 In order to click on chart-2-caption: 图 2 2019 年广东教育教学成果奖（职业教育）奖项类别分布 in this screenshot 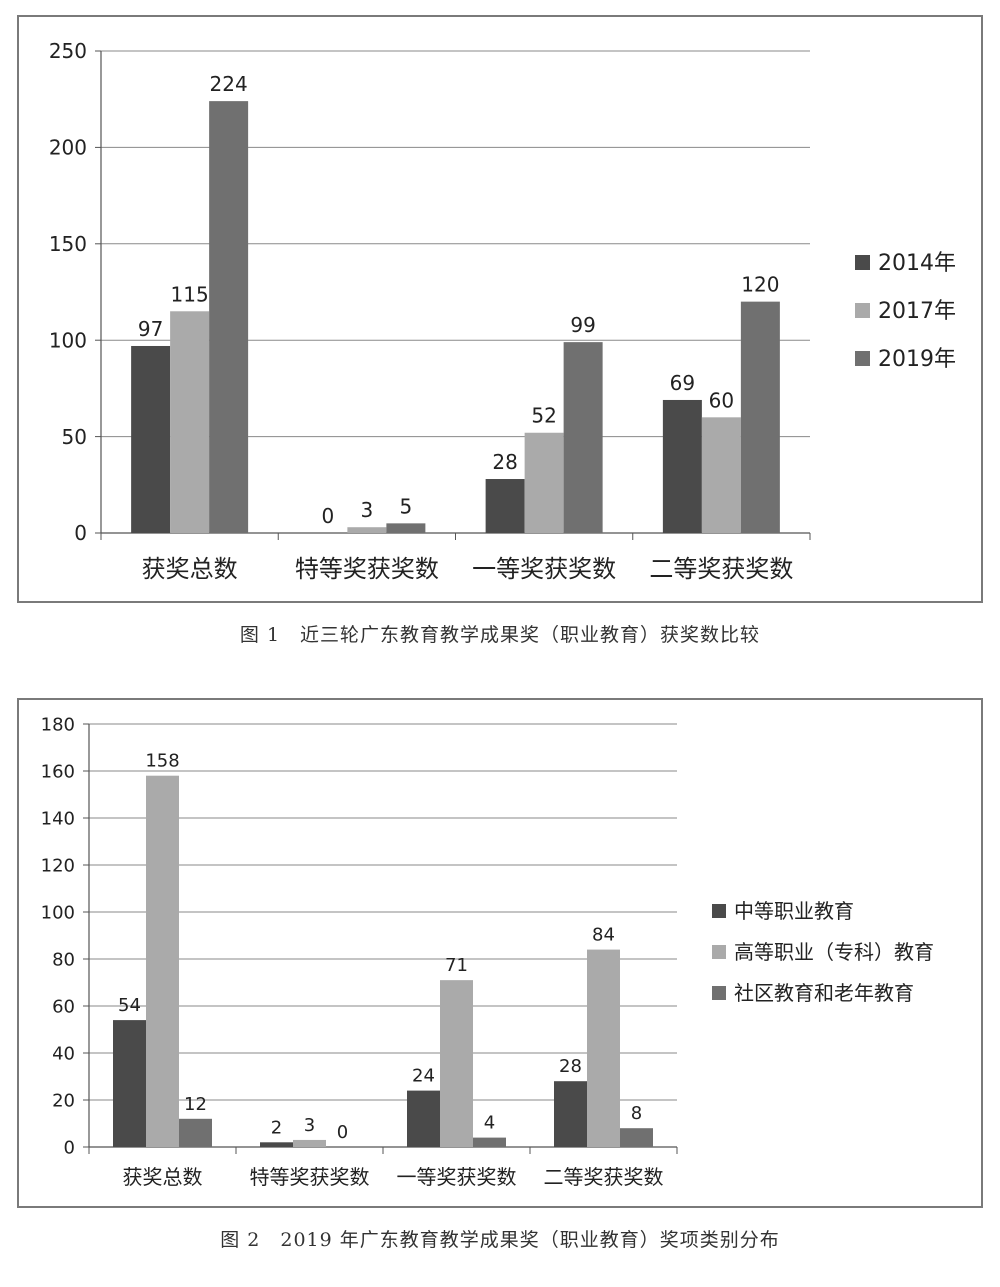, I will do `click(500, 1240)`.